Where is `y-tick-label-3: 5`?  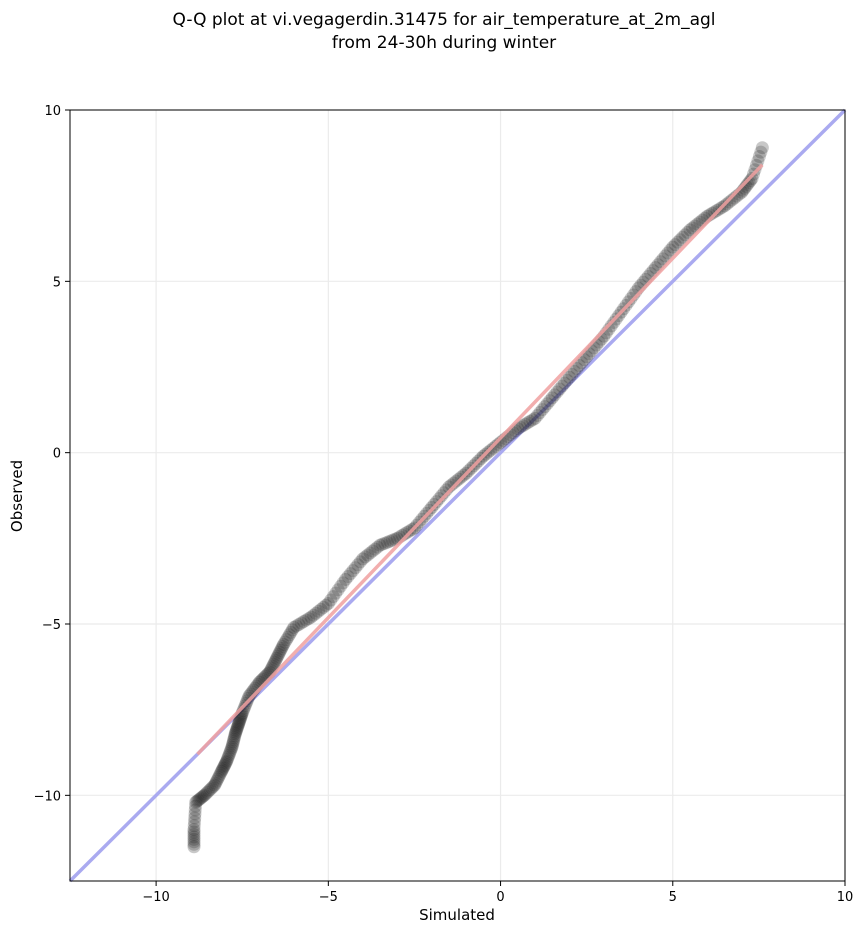 y-tick-label-3: 5 is located at coordinates (57, 282).